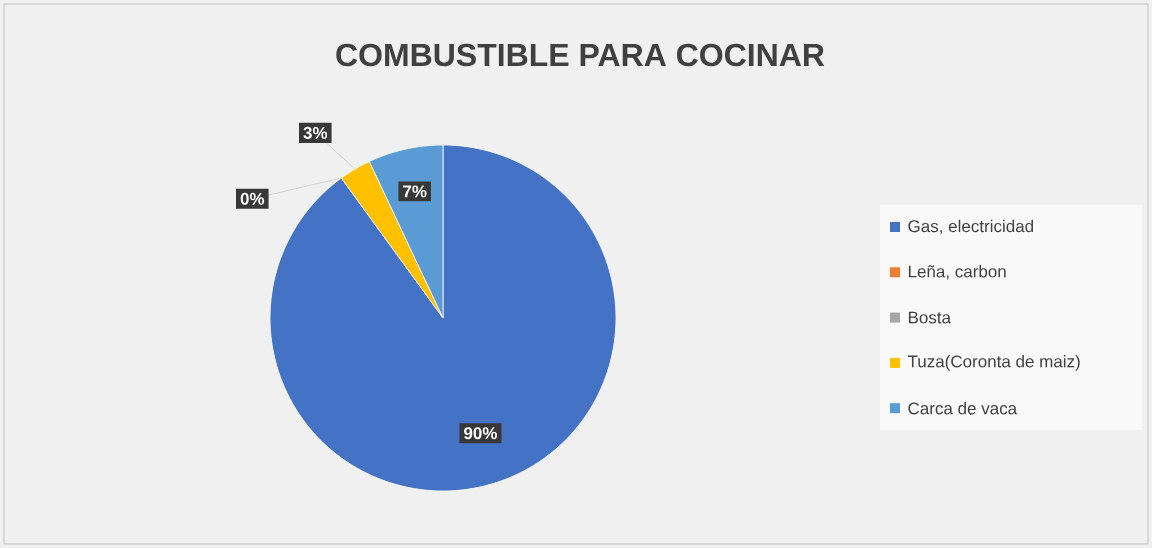 This screenshot has width=1152, height=548. I want to click on data-label: 7%, so click(415, 191).